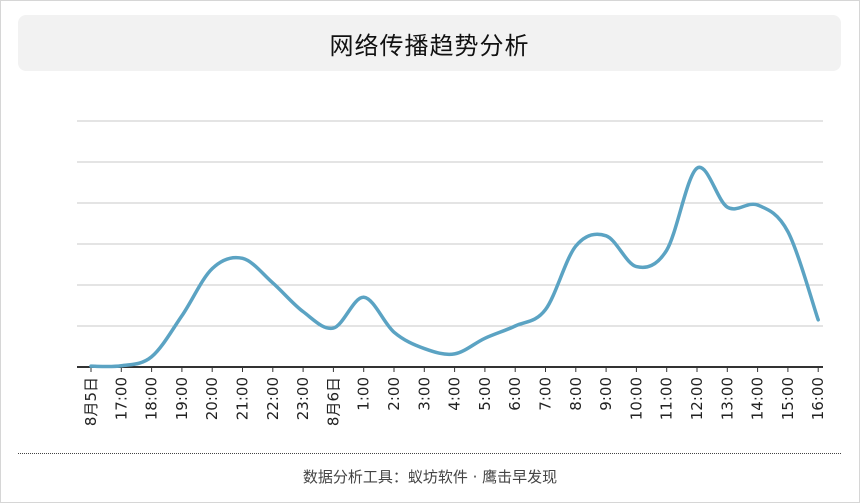 The image size is (860, 503). Describe the element at coordinates (91, 401) in the screenshot. I see `x-tick-label: 8月5日` at that location.